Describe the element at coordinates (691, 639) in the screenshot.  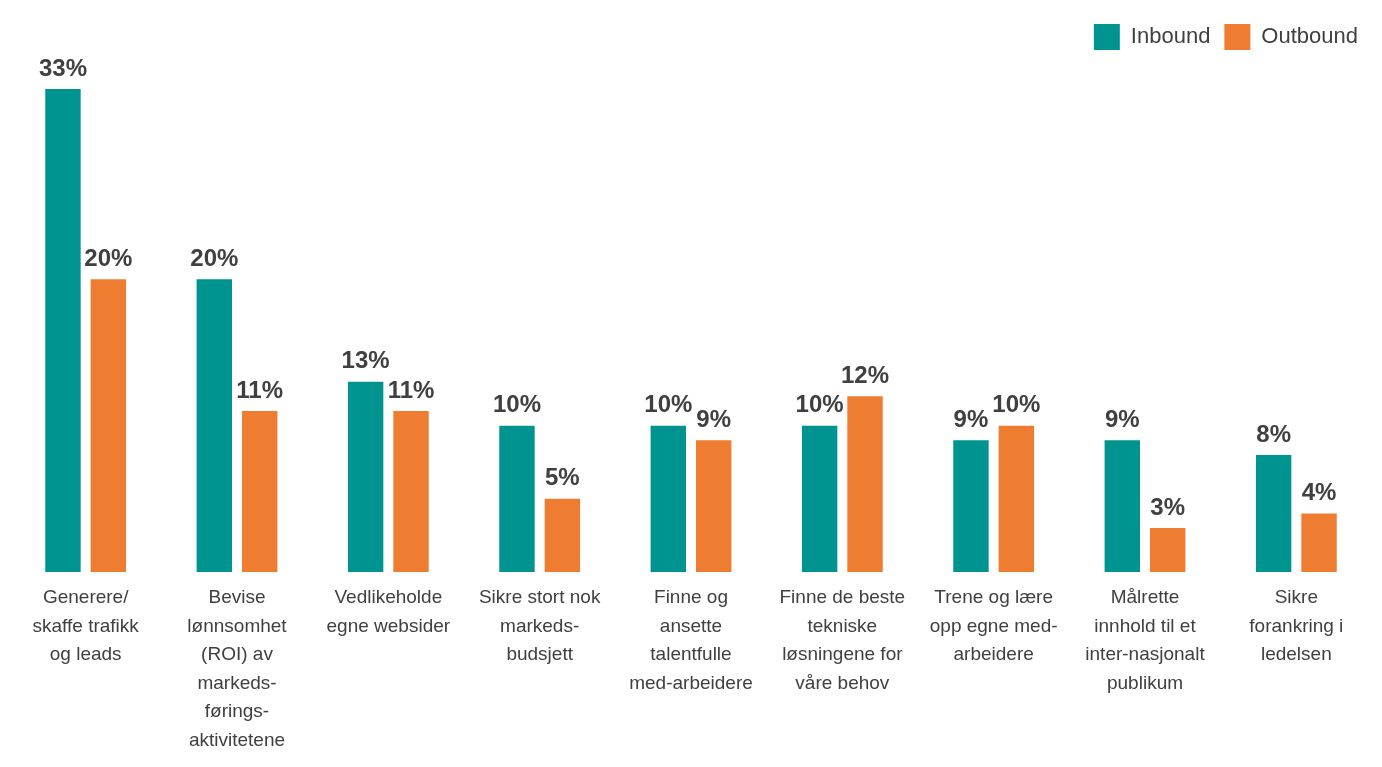
I see `x-tick-label: Finne og ansette talentfulle med-arbeidere` at that location.